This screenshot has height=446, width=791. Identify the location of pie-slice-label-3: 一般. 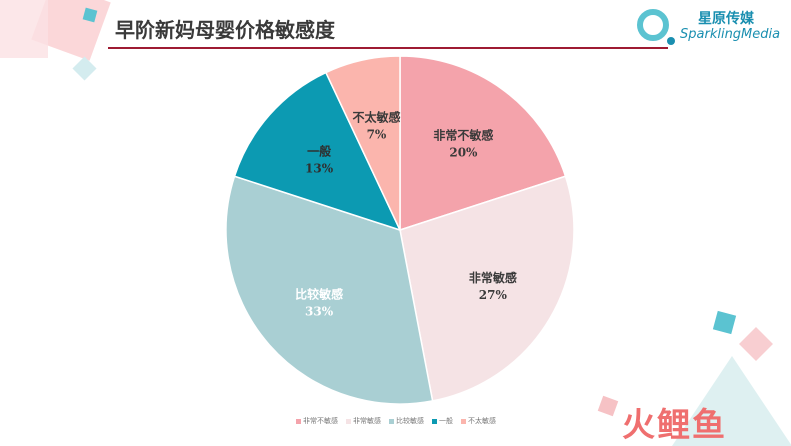
(319, 151).